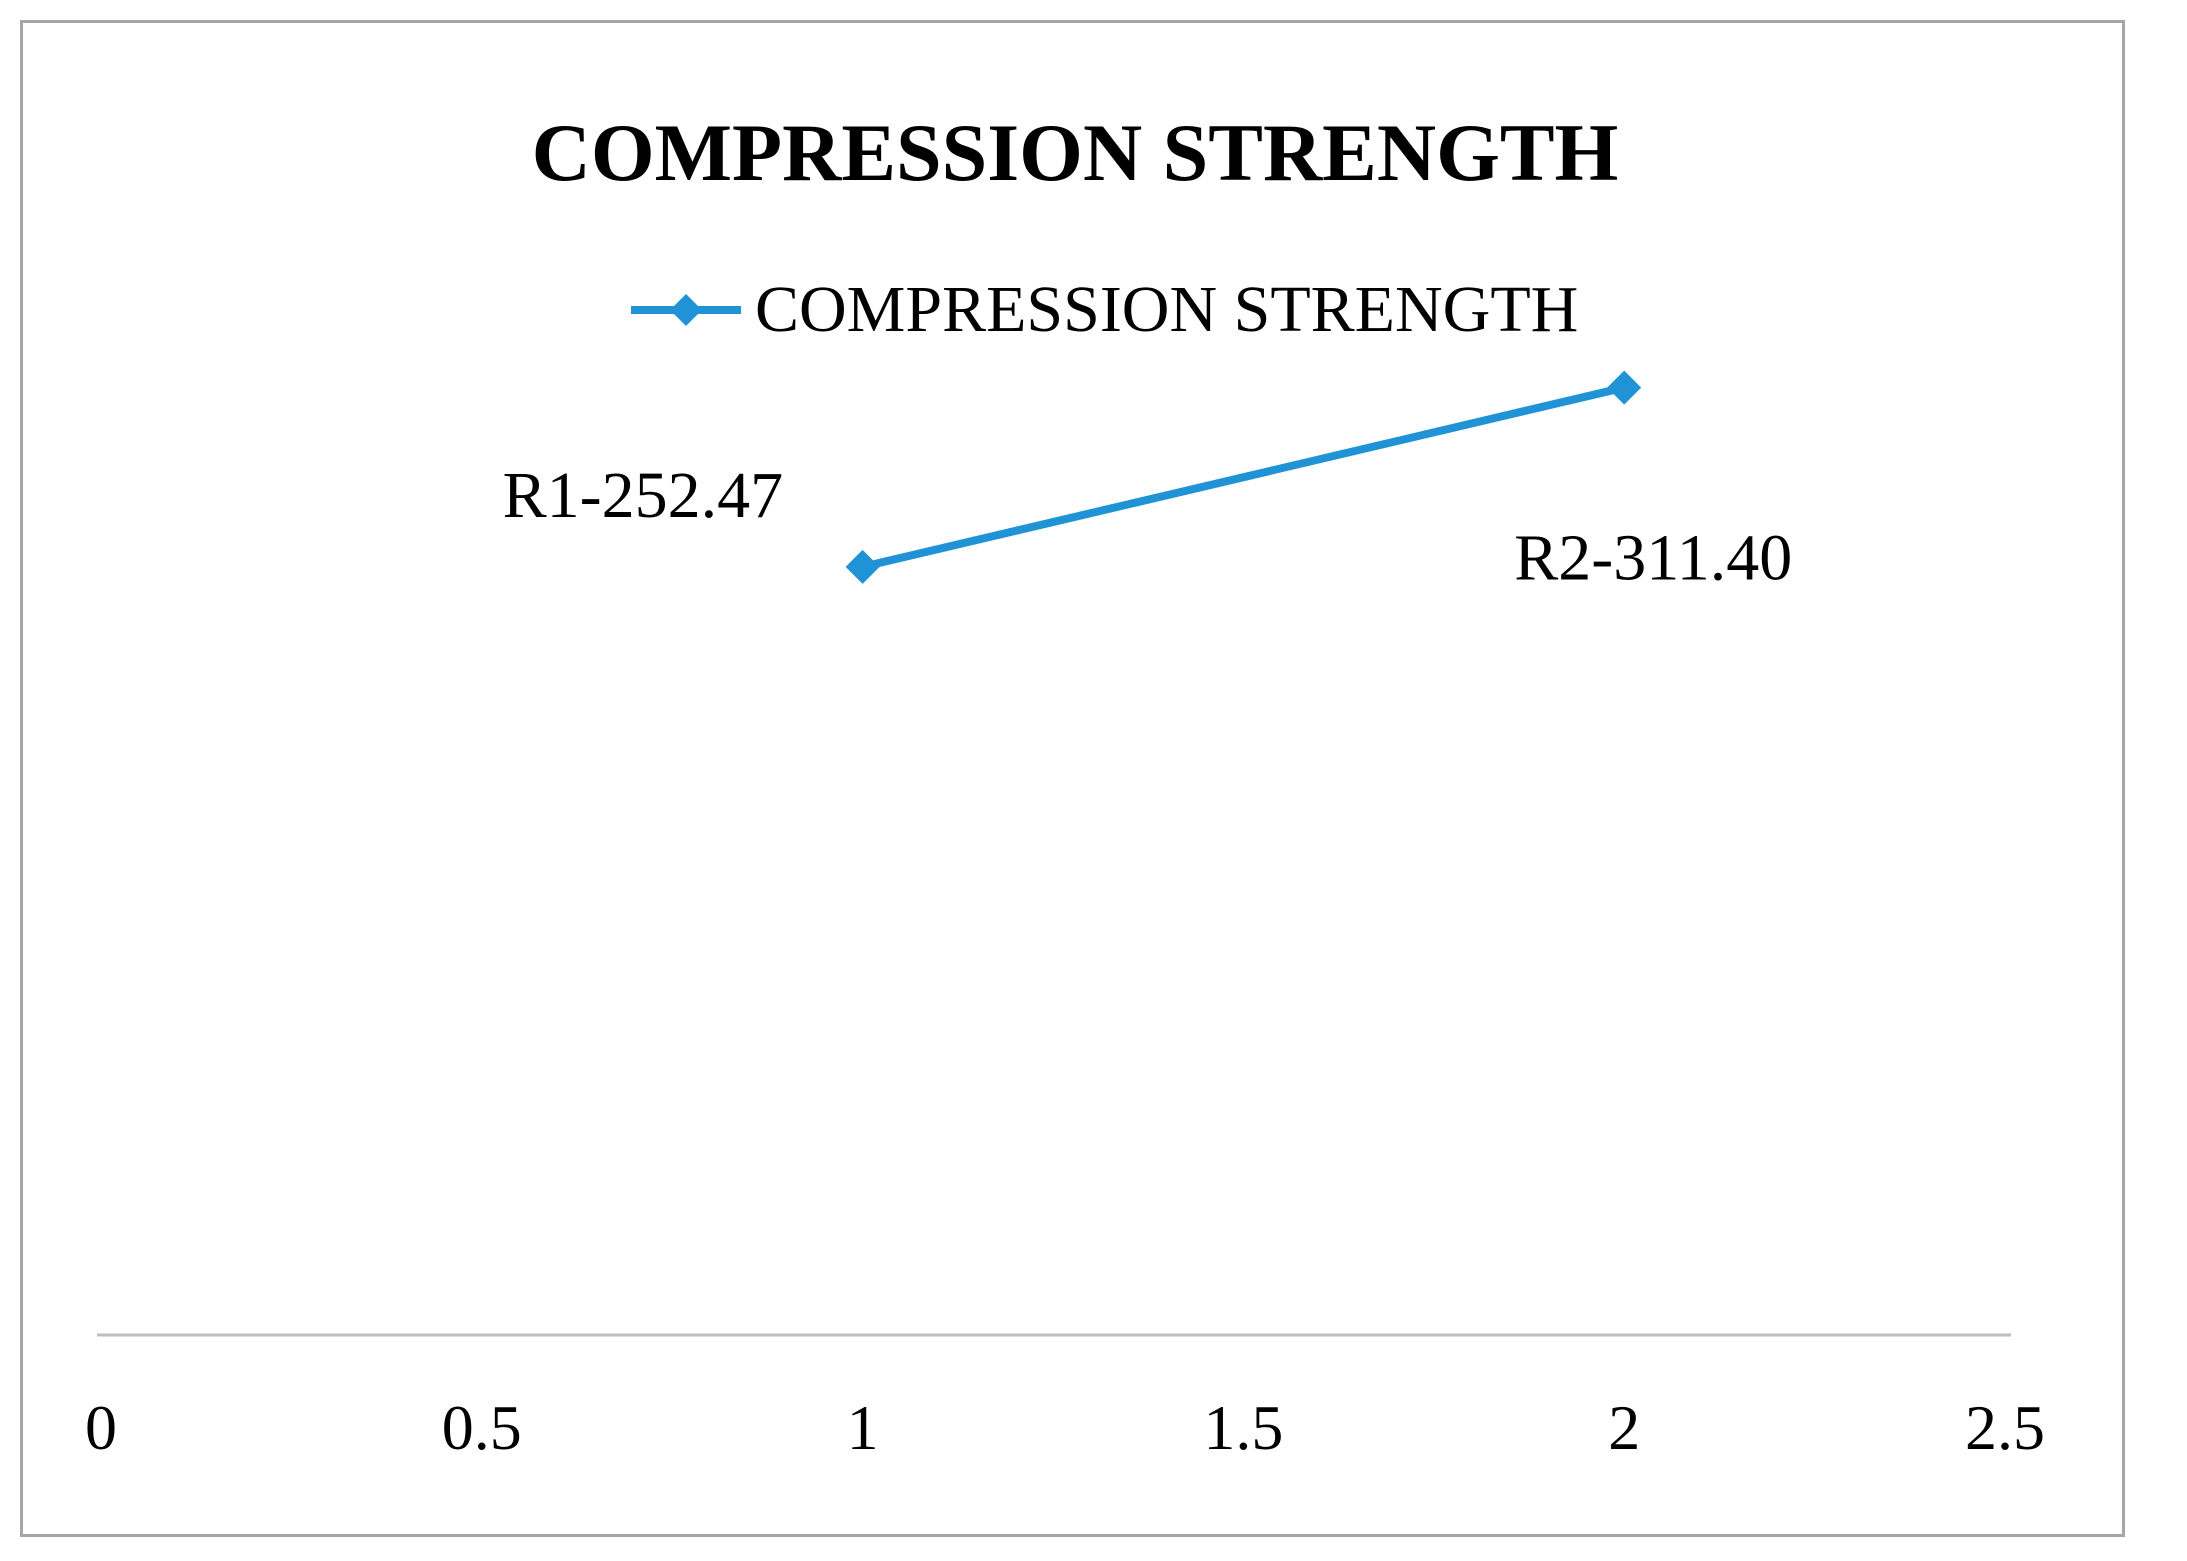 This screenshot has height=1561, width=2187. I want to click on x-tick-label: 1.5, so click(1243, 1427).